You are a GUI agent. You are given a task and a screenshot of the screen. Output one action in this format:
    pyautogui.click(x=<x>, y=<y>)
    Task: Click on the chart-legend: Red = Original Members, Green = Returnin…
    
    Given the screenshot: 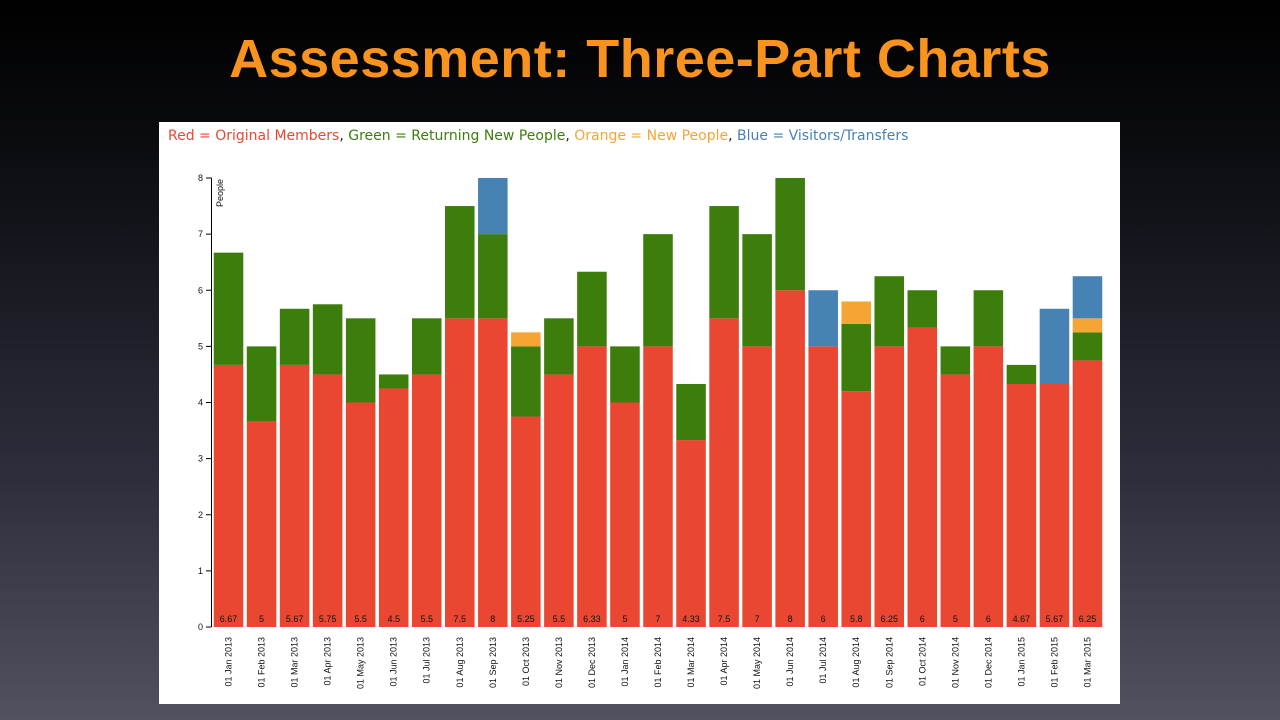 What is the action you would take?
    pyautogui.click(x=538, y=136)
    